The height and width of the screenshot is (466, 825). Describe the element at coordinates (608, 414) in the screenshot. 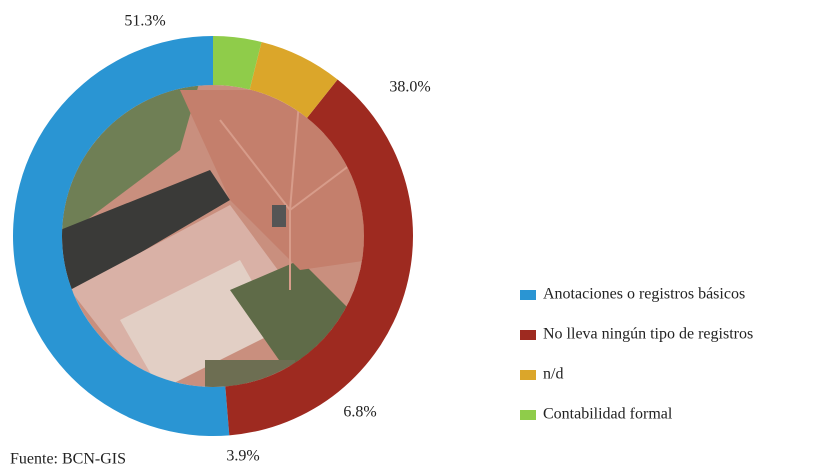

I see `legend-label: Contabilidad formal` at that location.